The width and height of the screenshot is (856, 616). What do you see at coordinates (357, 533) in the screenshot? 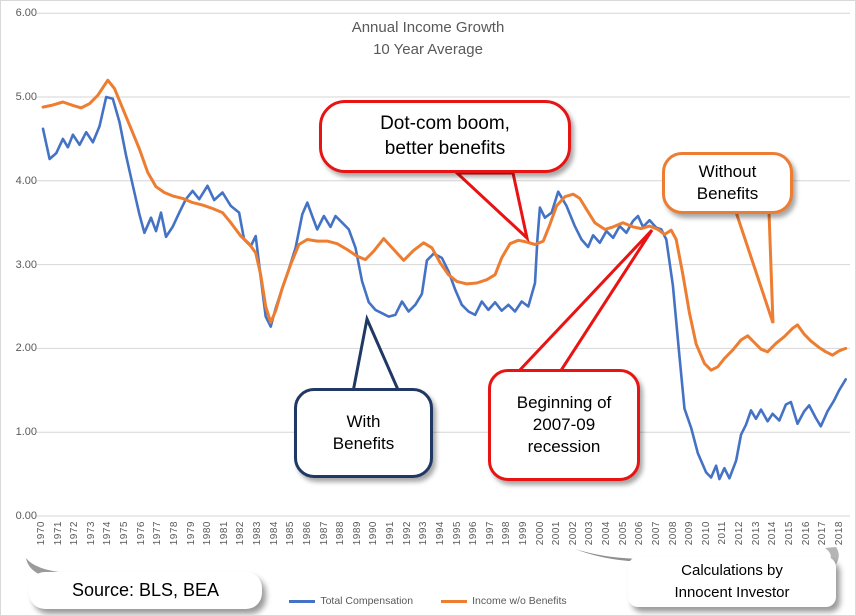
I see `x-axis-label: 1989` at bounding box center [357, 533].